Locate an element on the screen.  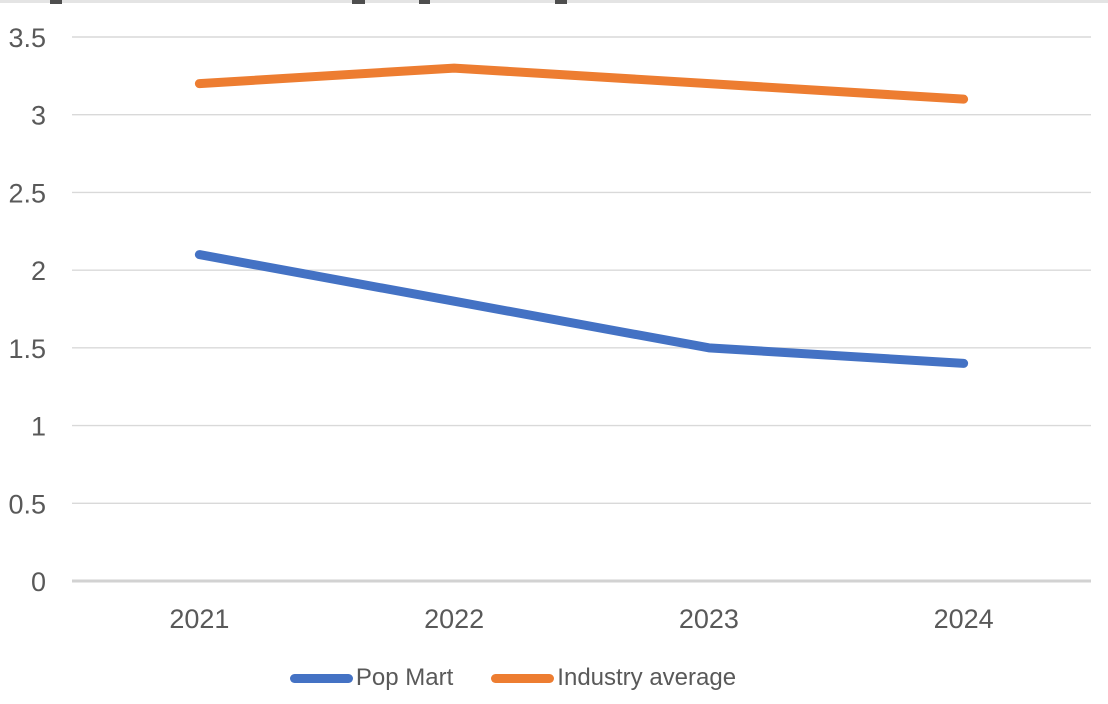
y-tick-label: 0 is located at coordinates (38, 582).